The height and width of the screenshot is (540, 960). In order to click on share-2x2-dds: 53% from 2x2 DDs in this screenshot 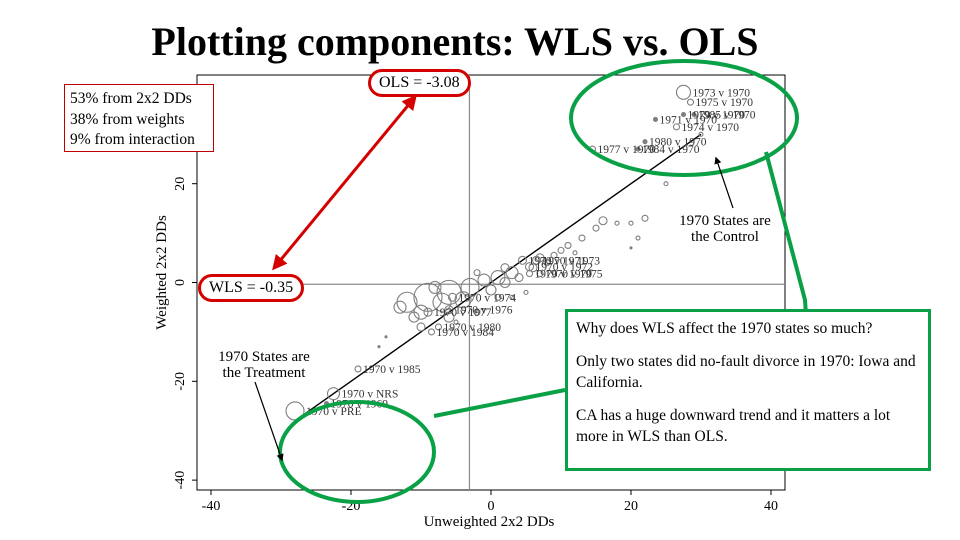, I will do `click(131, 98)`.